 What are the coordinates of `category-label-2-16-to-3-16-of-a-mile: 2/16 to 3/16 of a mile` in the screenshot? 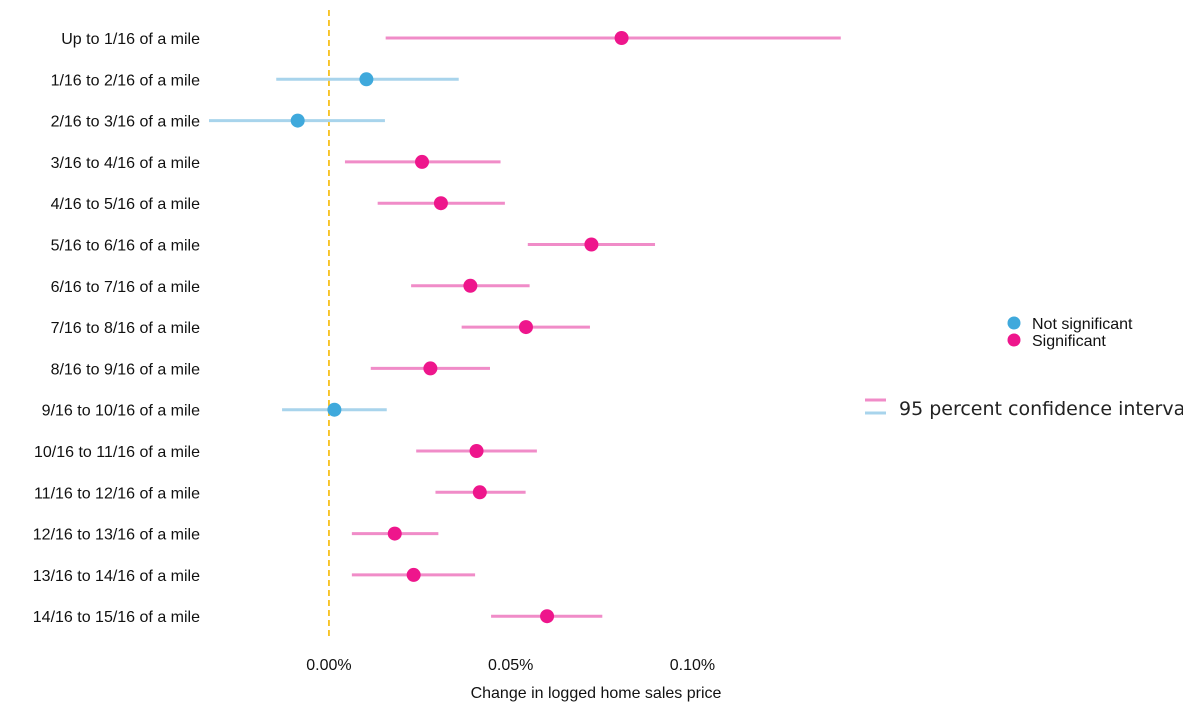 It's located at (126, 122).